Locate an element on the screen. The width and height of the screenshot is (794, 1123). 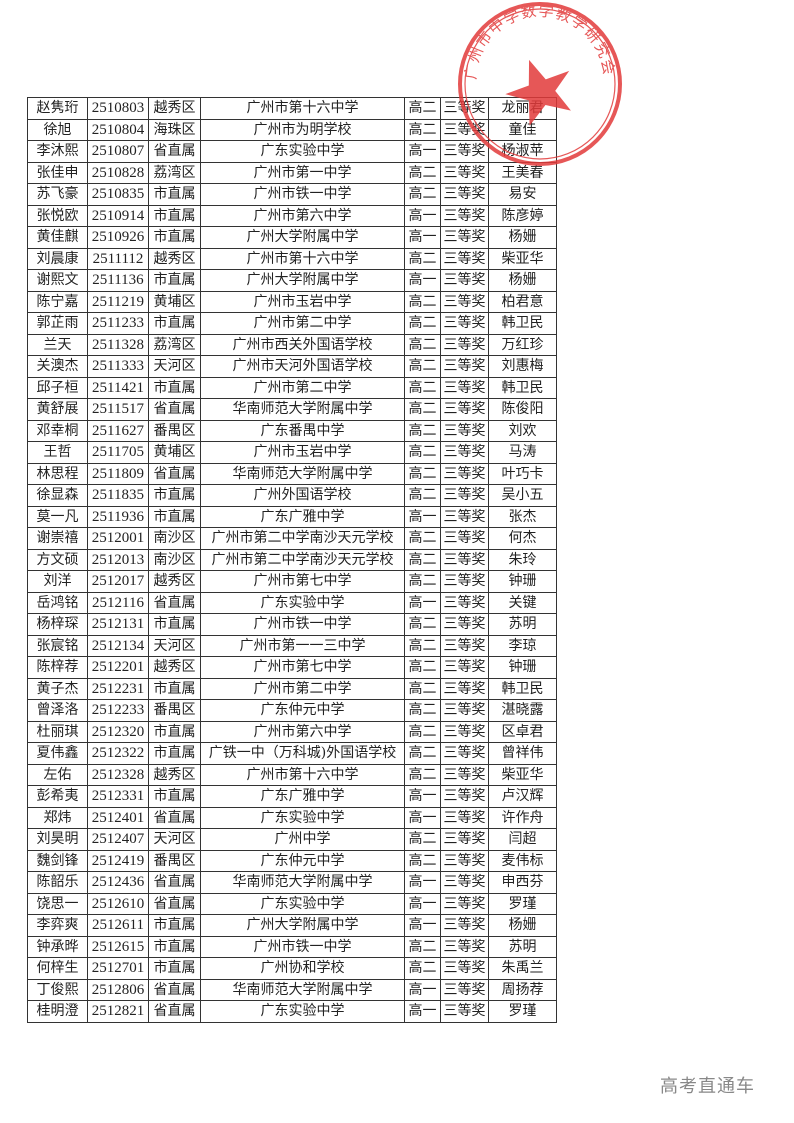
table-row: 杨梓琛 2512131 市直属 广州市铁一中学 高二 三等奖 苏明 is located at coordinates (329, 624).